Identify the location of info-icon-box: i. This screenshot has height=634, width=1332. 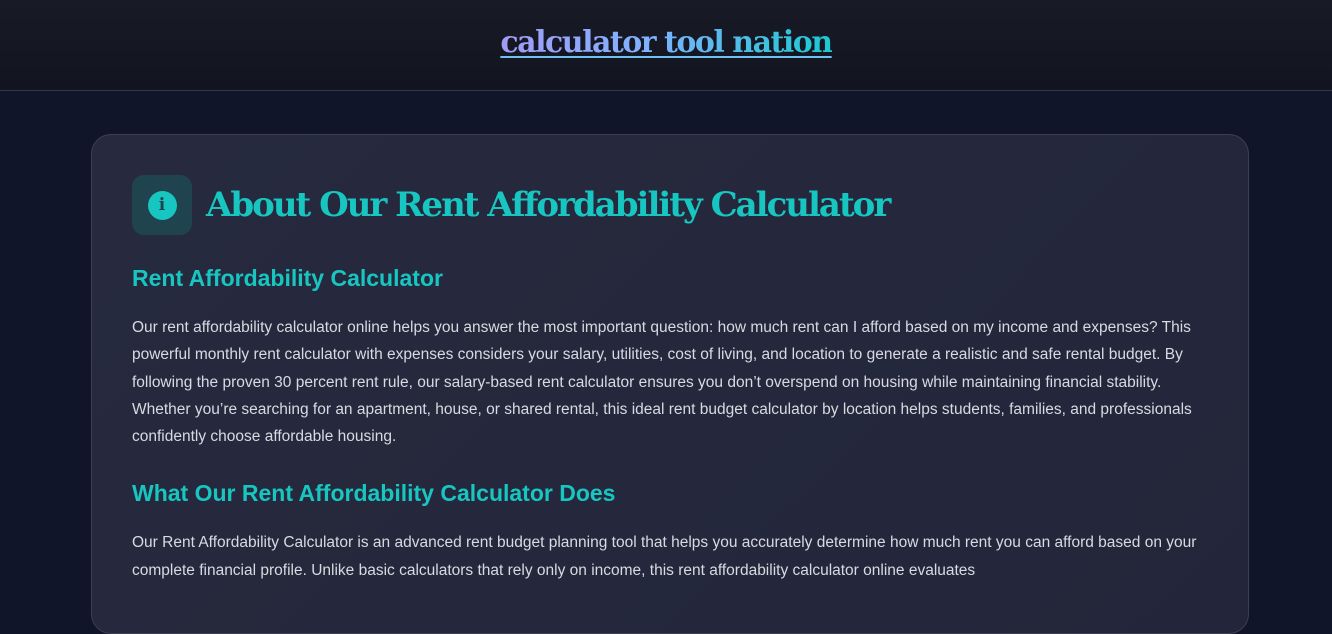
(162, 205).